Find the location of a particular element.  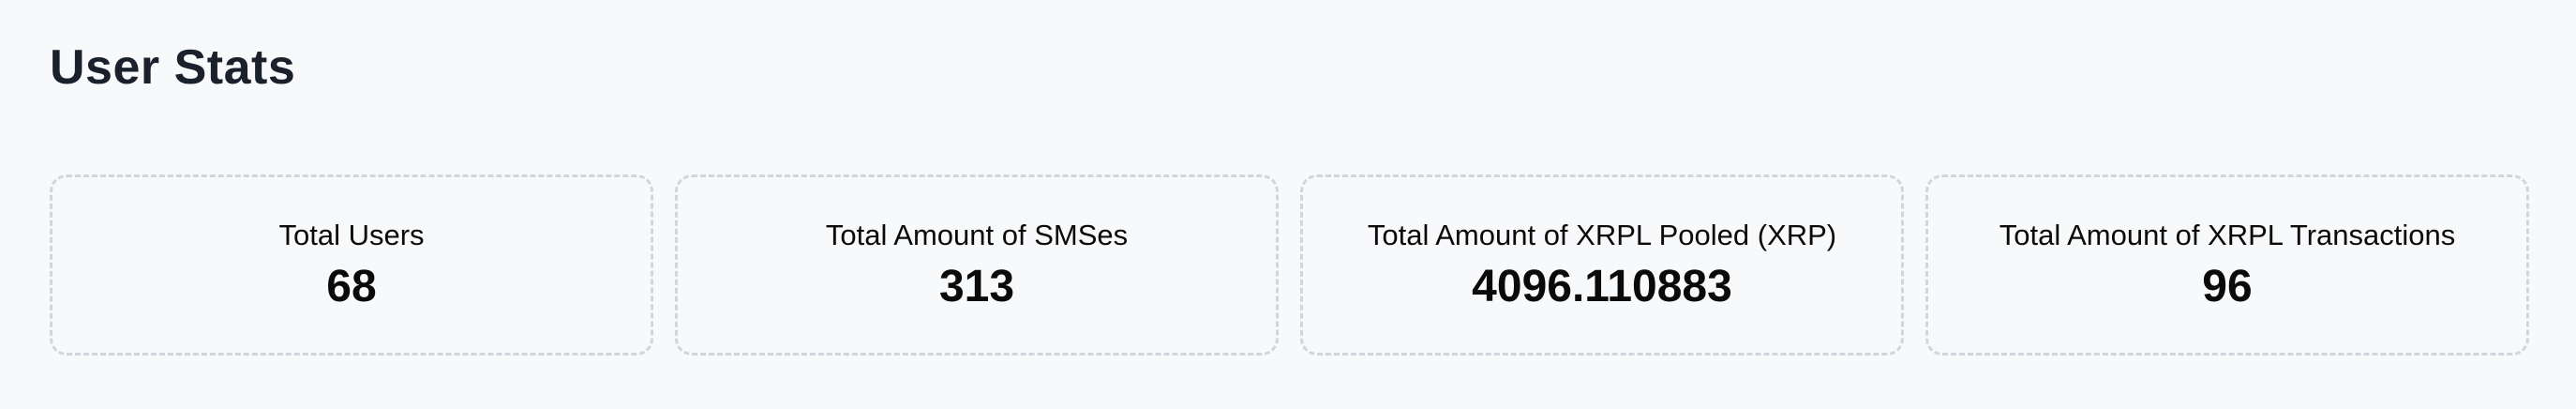

stat-card-total-users: Total Users 68 is located at coordinates (351, 265).